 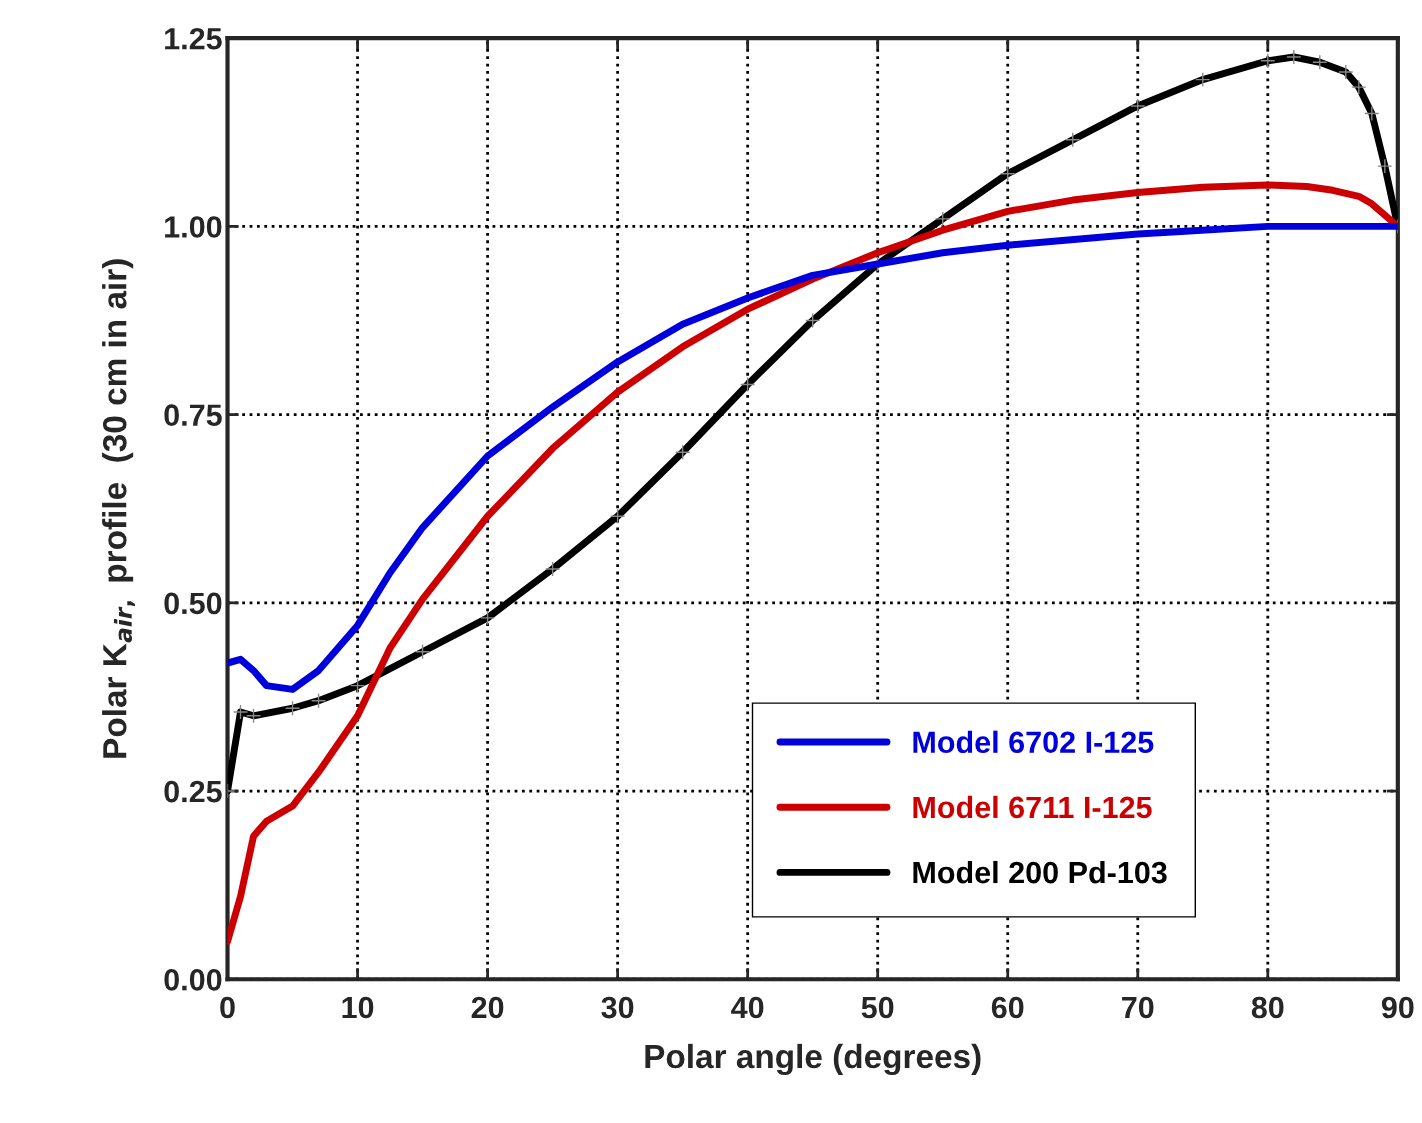 What do you see at coordinates (193, 227) in the screenshot?
I see `y-tick-label: 1.00` at bounding box center [193, 227].